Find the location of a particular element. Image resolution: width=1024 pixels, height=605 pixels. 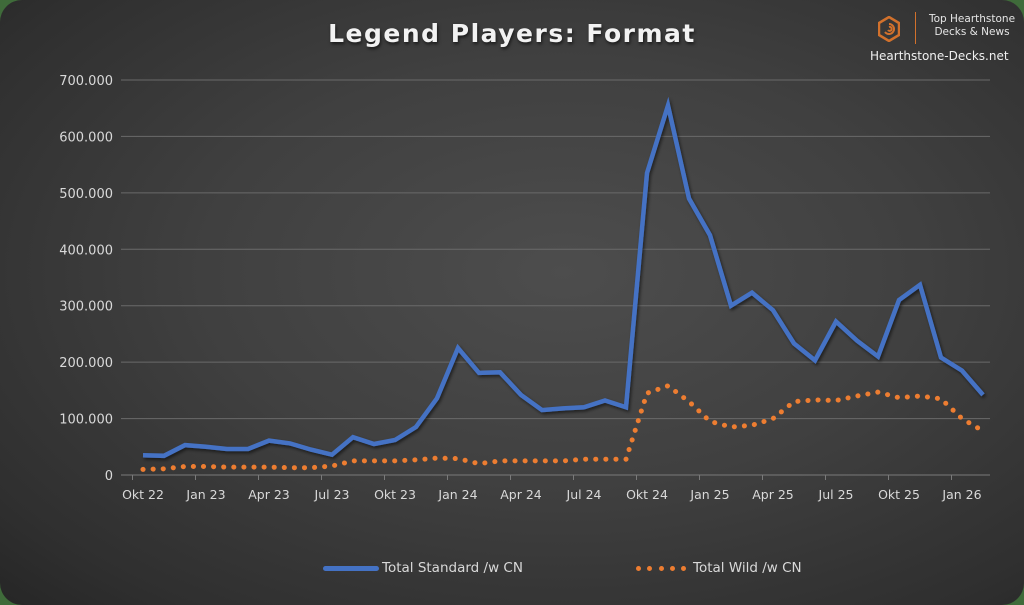

brand-tagline-2: Decks & News is located at coordinates (972, 32).